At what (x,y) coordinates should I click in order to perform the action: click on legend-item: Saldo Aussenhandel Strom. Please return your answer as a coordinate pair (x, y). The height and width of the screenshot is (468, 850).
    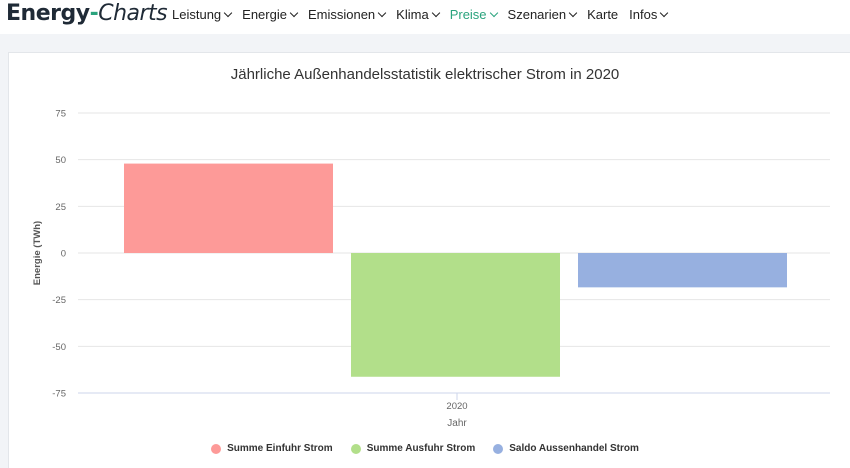
    Looking at the image, I should click on (566, 448).